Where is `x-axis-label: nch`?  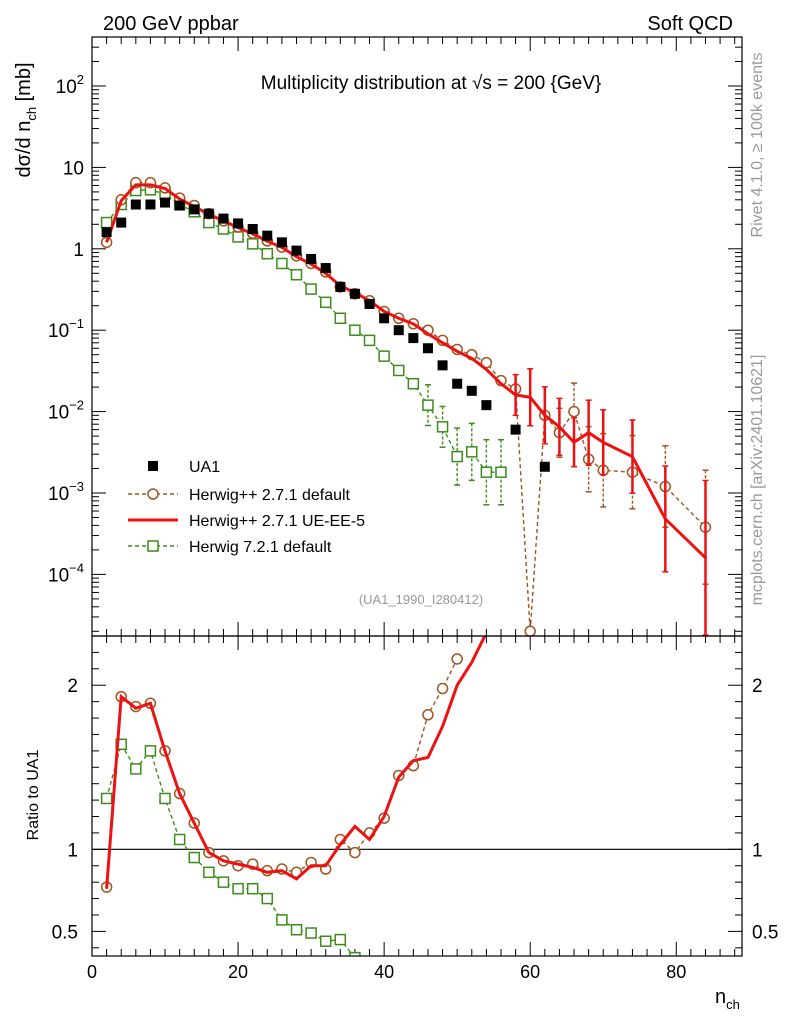
x-axis-label: nch is located at coordinates (727, 999).